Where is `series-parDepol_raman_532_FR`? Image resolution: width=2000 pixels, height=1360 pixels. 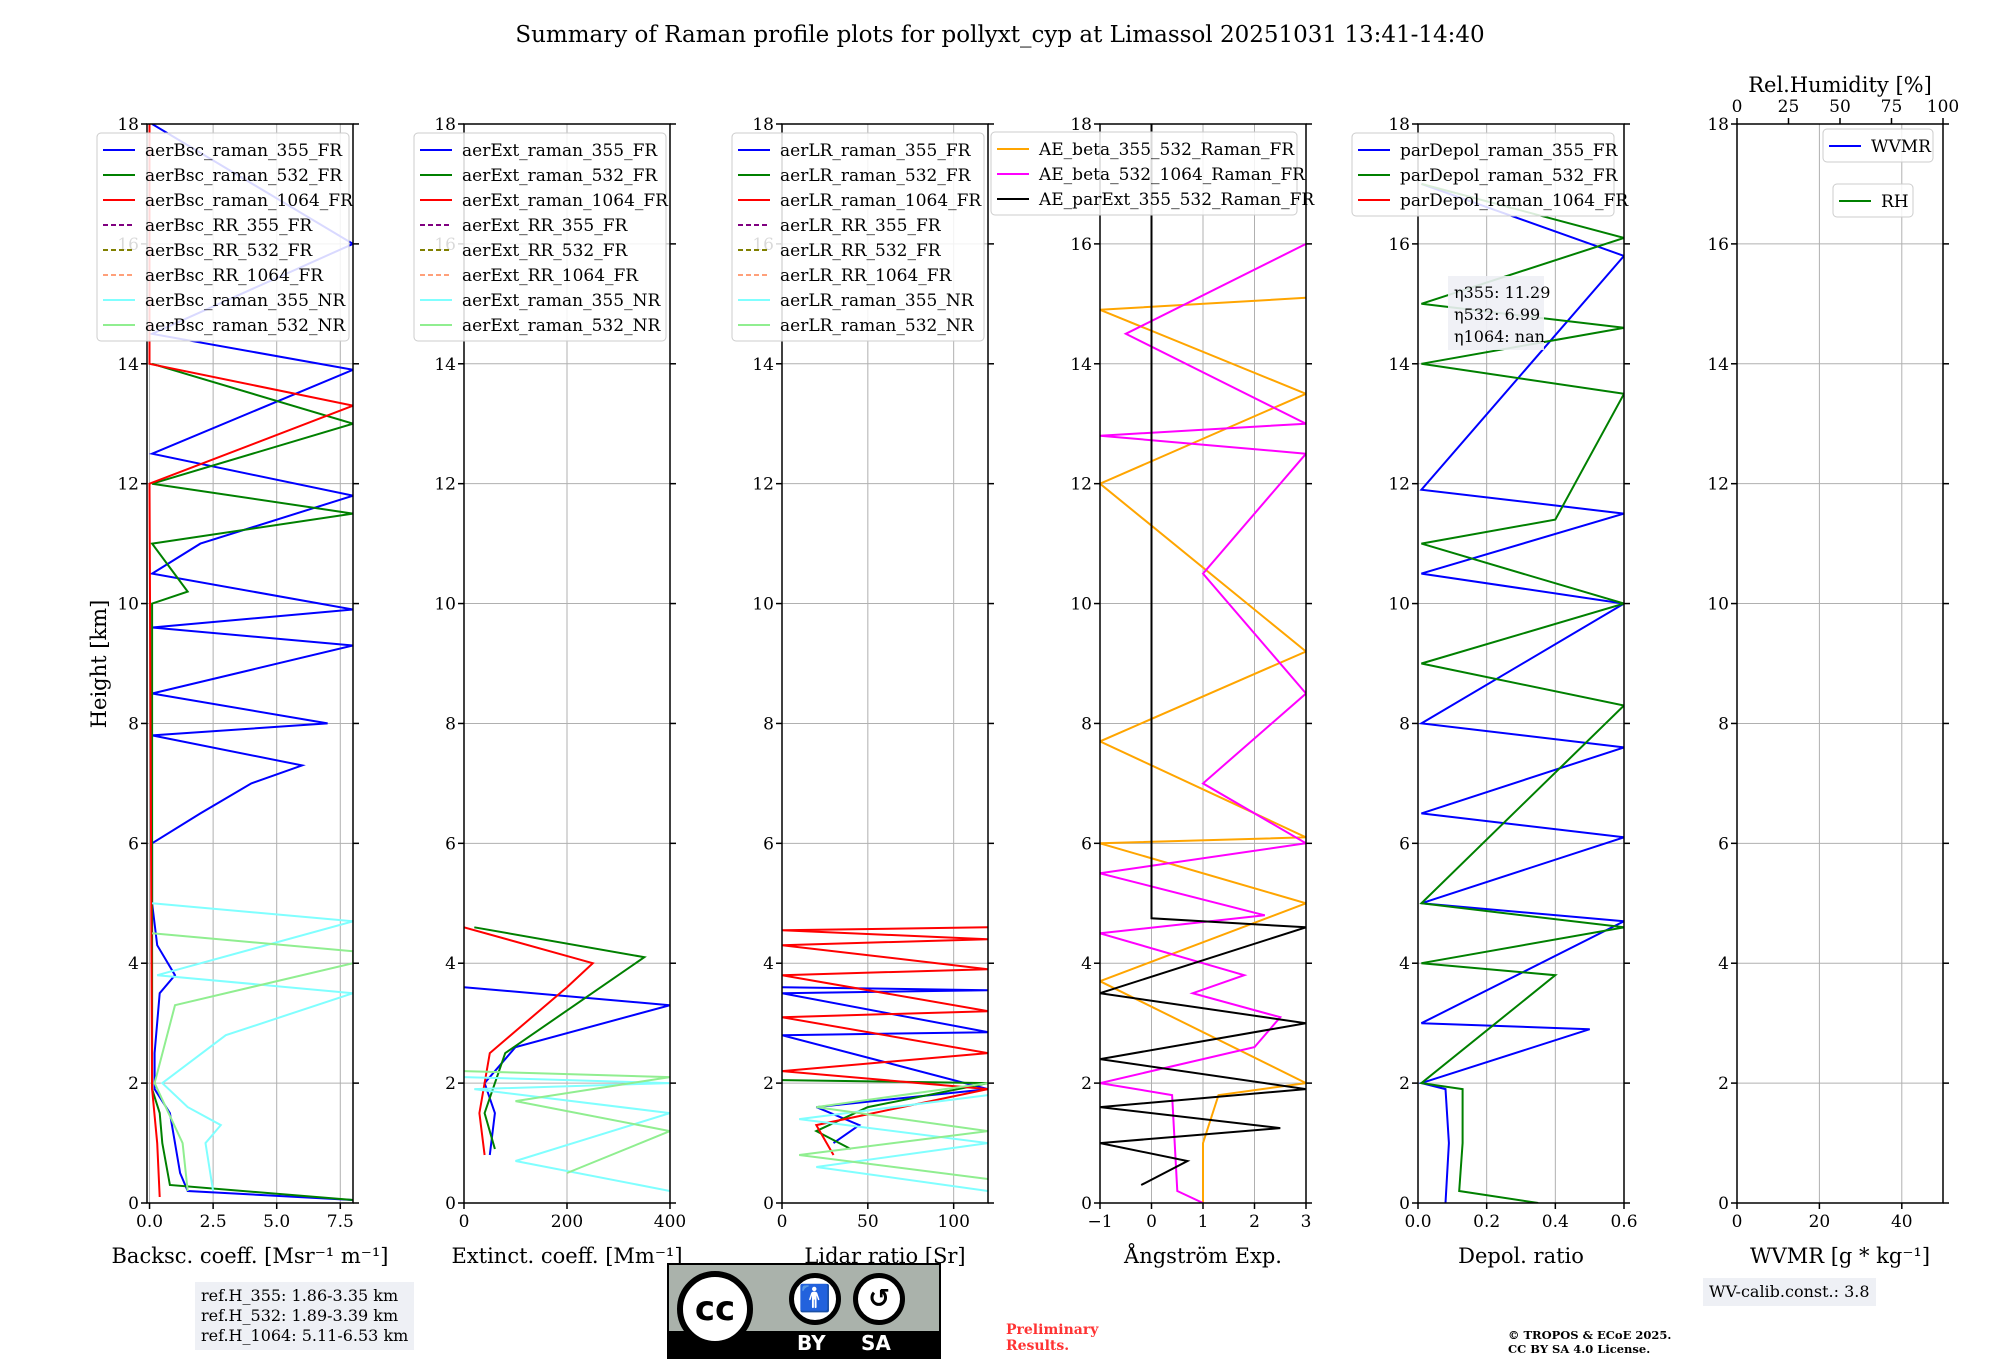
series-parDepol_raman_532_FR is located at coordinates (1521, 692).